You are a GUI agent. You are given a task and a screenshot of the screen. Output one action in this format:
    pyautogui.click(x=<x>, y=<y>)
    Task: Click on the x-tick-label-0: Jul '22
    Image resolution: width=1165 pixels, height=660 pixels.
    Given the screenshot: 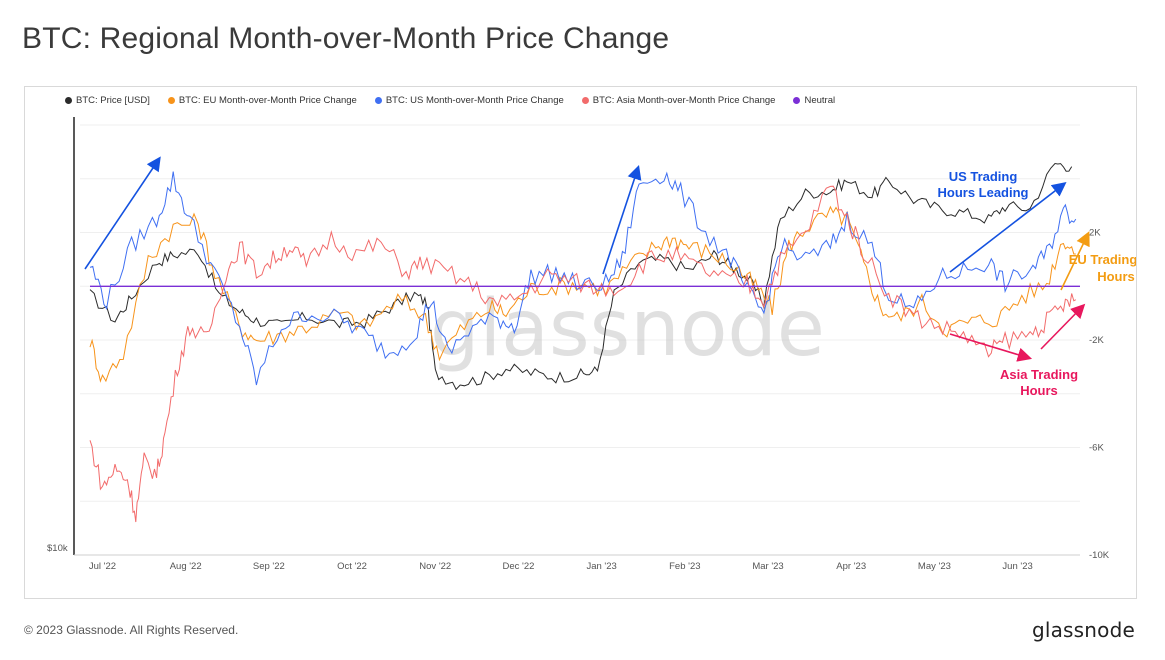 What is the action you would take?
    pyautogui.click(x=102, y=566)
    